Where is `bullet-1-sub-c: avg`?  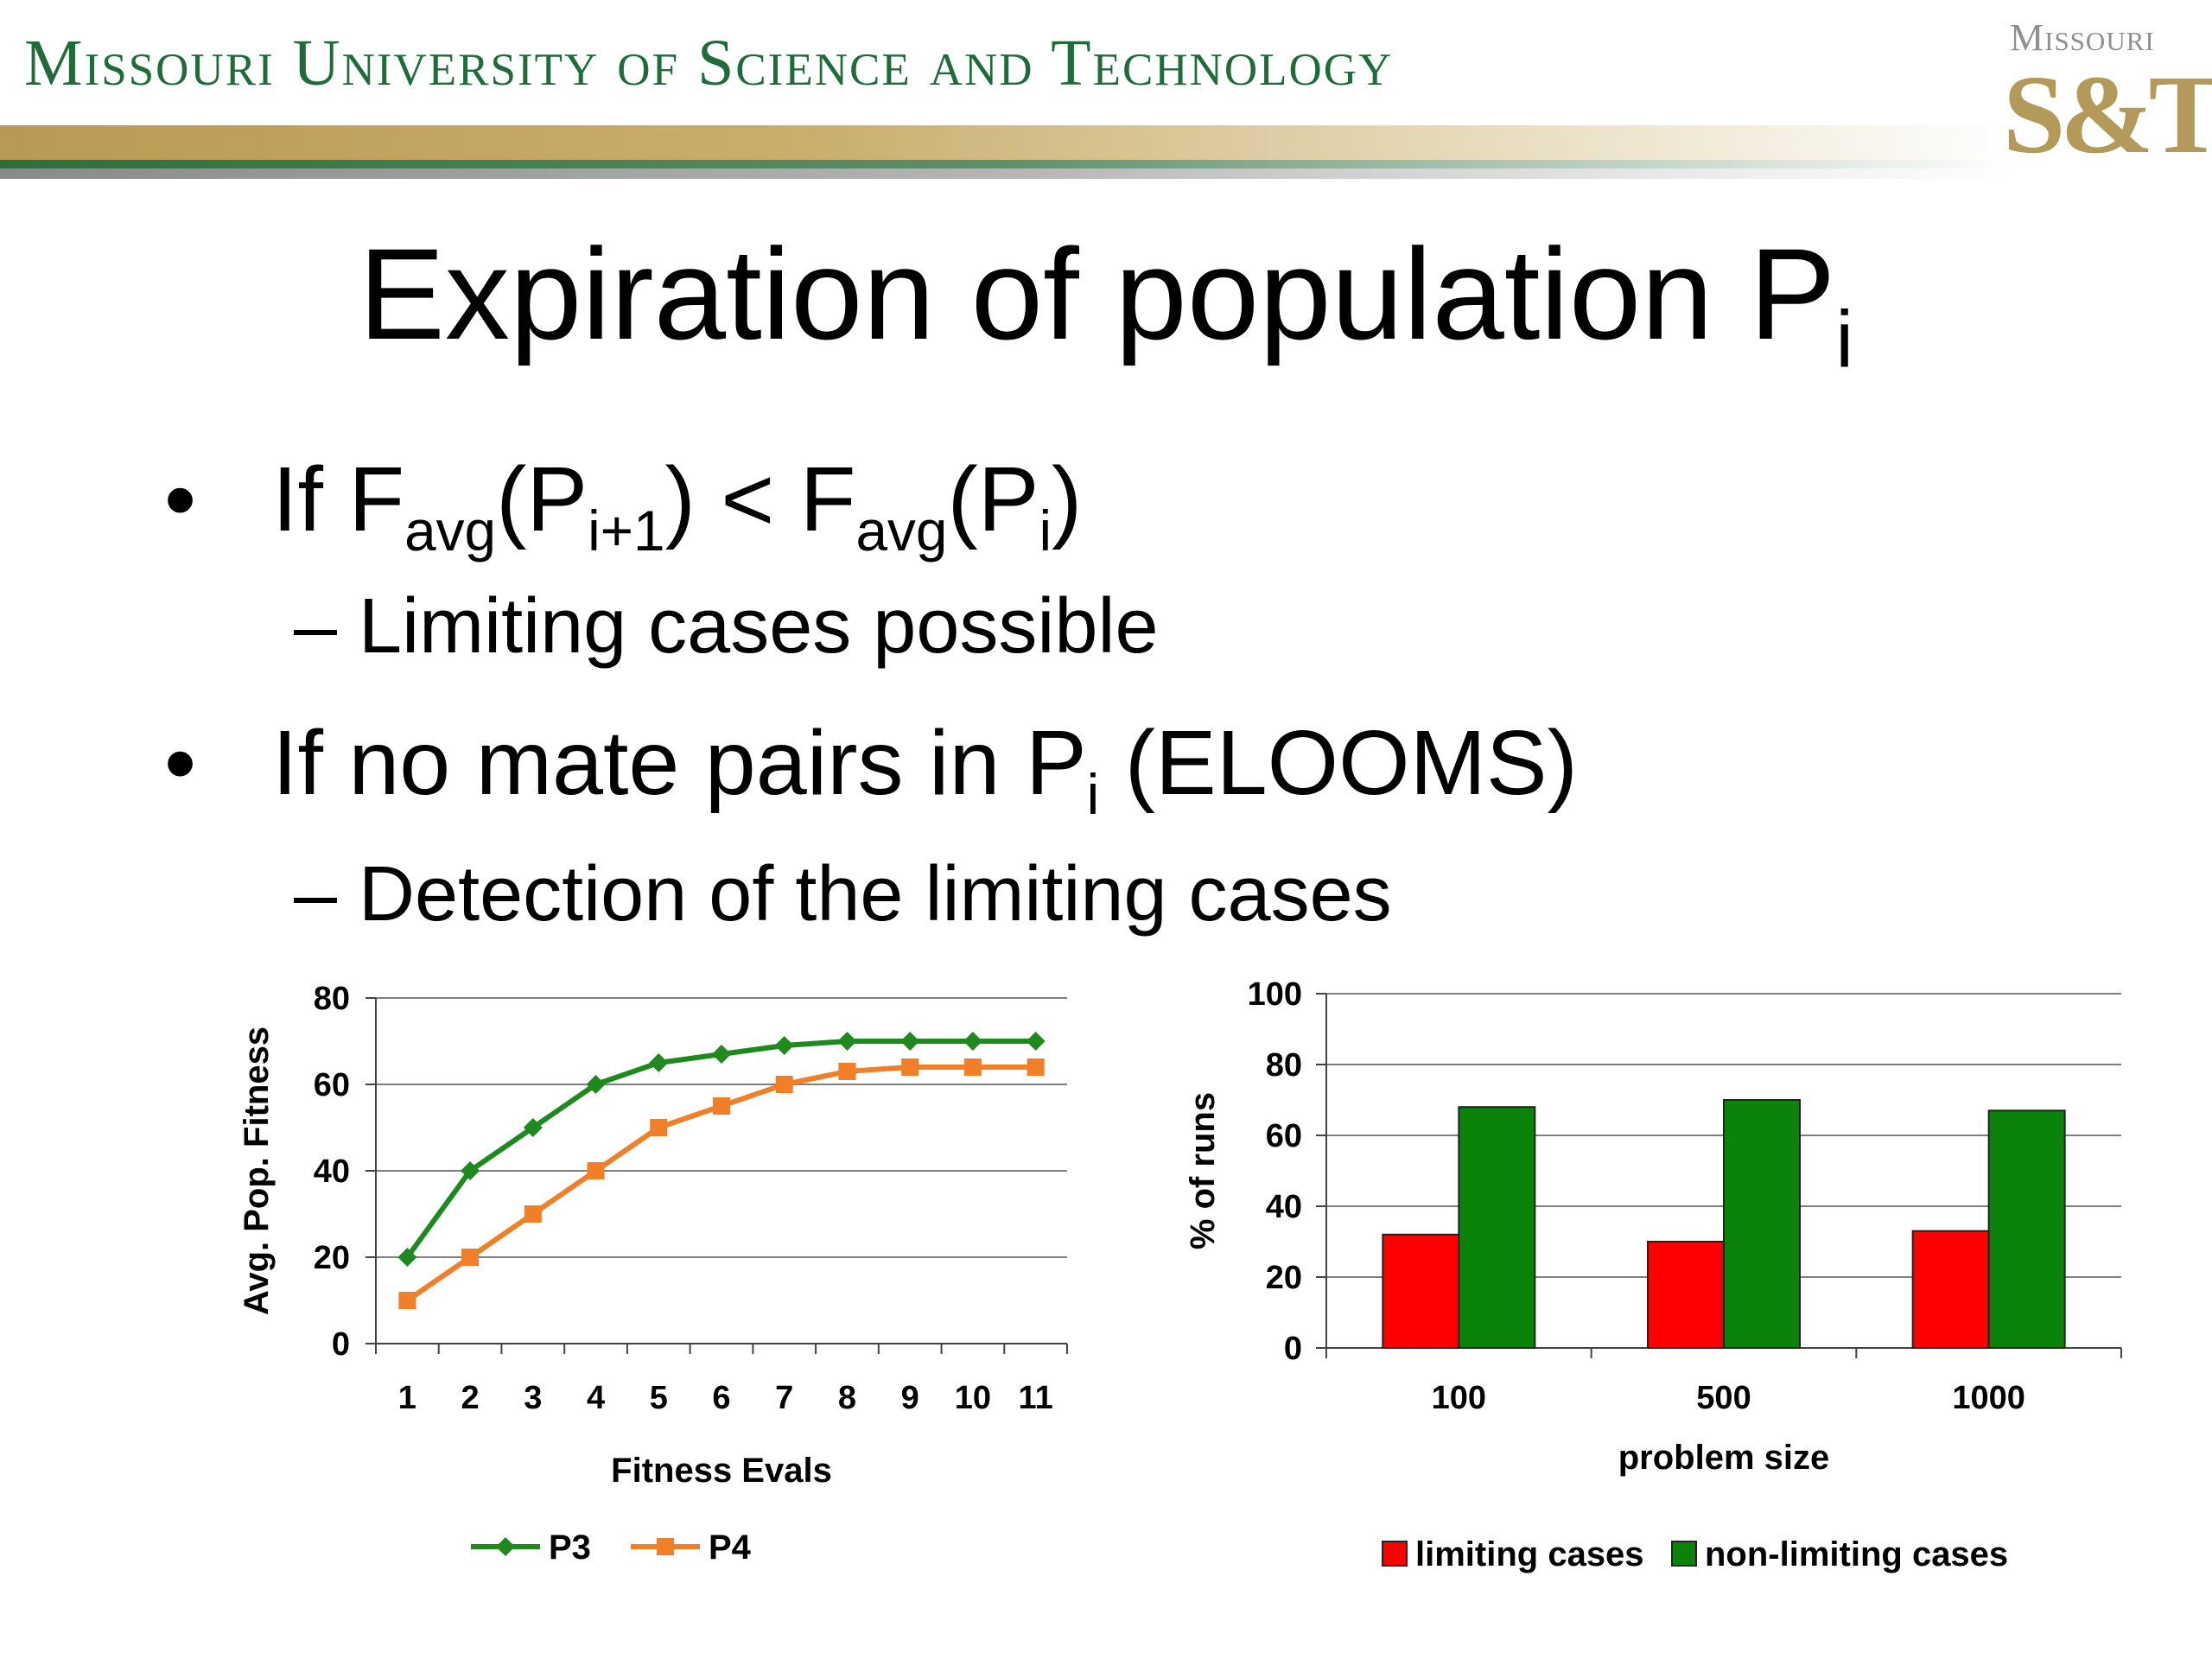 bullet-1-sub-c: avg is located at coordinates (901, 531).